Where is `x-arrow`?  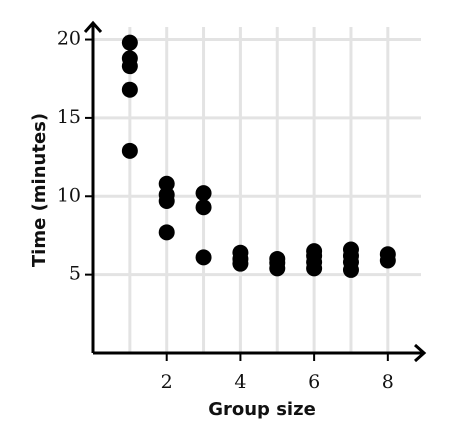 x-arrow is located at coordinates (420, 353).